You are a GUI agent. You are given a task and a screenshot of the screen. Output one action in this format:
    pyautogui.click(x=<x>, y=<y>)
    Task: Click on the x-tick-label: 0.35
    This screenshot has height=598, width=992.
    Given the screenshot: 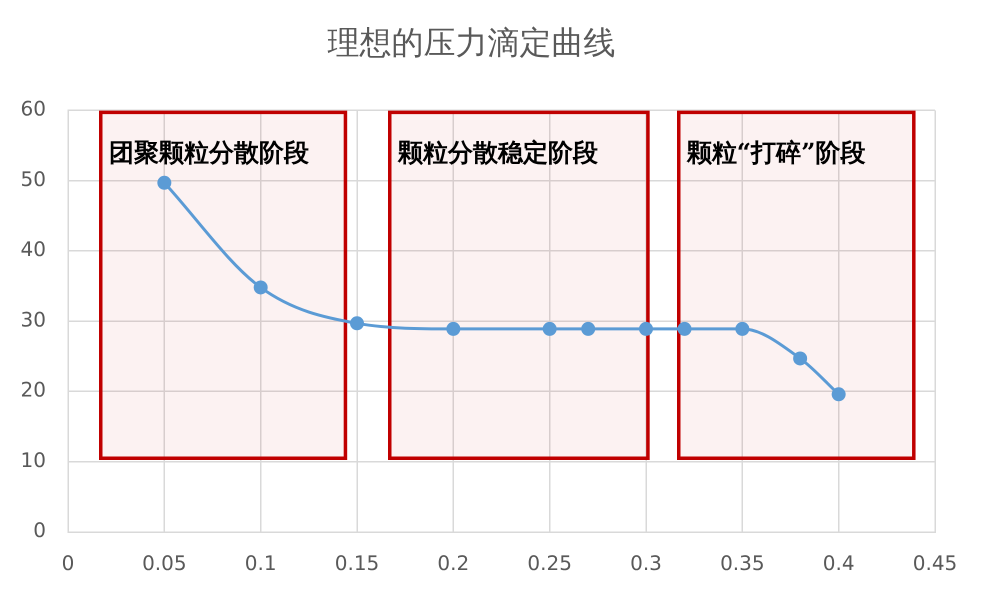 What is the action you would take?
    pyautogui.click(x=742, y=563)
    